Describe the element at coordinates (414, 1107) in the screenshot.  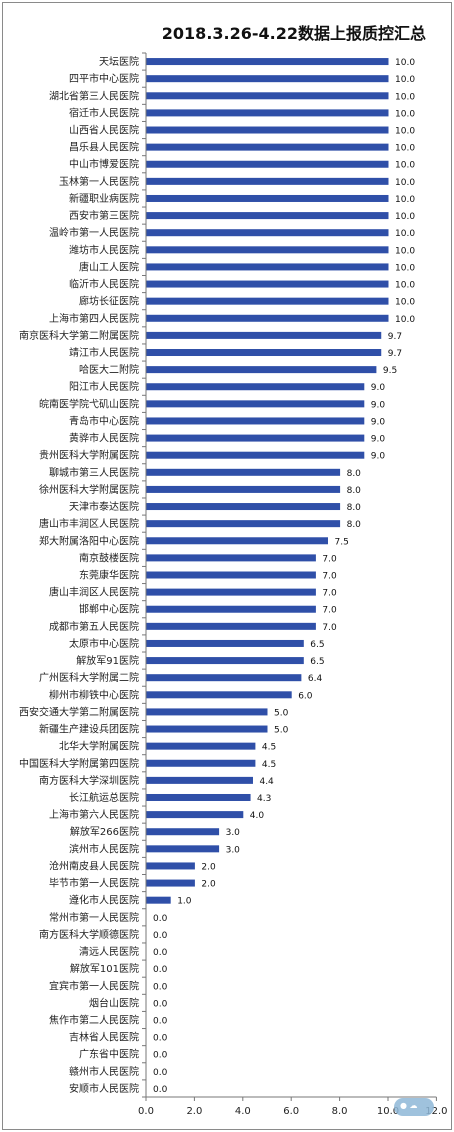
I see `watermark-logo: ● ☁` at that location.